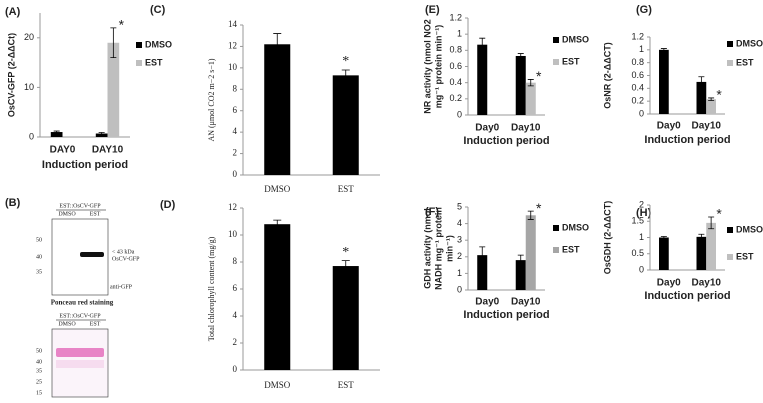 Image resolution: width=763 pixels, height=403 pixels. Describe the element at coordinates (80, 364) in the screenshot. I see `smear` at that location.